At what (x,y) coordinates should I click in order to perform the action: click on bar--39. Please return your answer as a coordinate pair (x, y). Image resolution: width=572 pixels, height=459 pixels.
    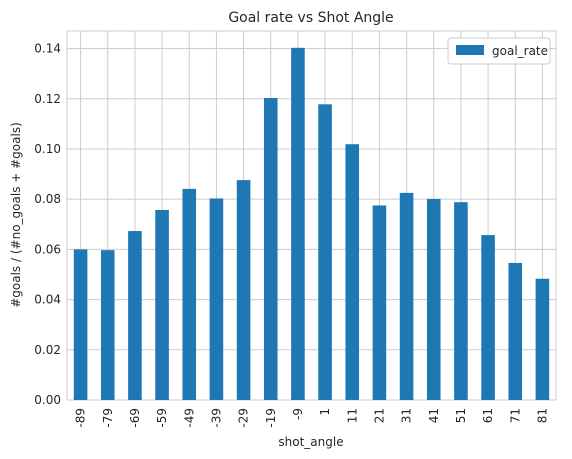
    Looking at the image, I should click on (216, 299).